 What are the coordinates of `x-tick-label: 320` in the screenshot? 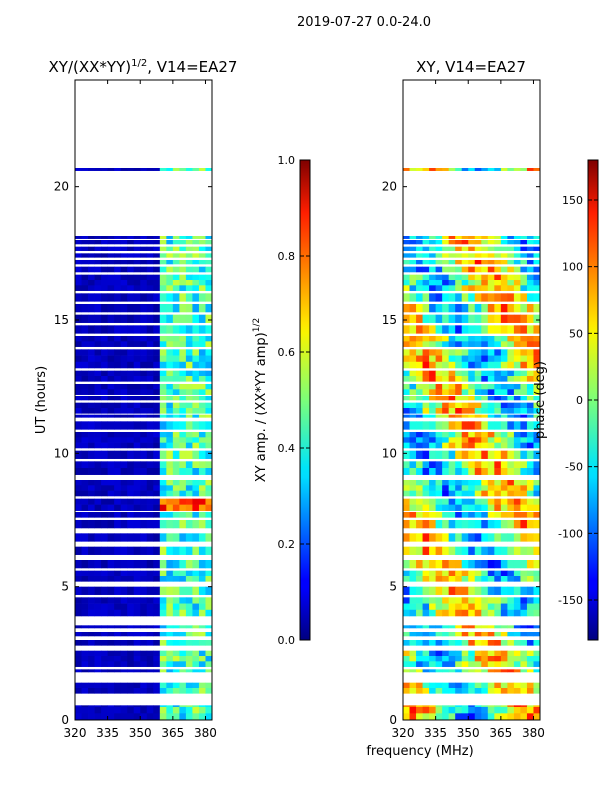 It's located at (75, 733).